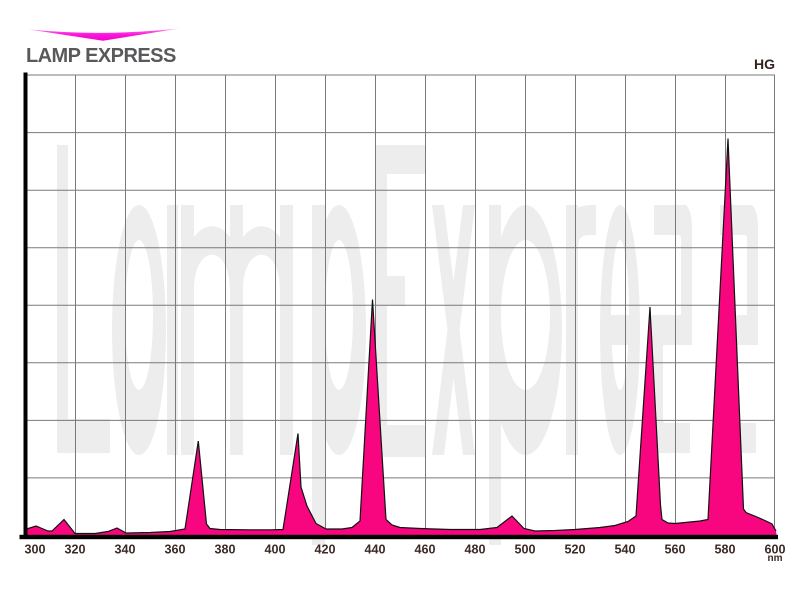  Describe the element at coordinates (324, 550) in the screenshot. I see `svg-text: 420` at that location.